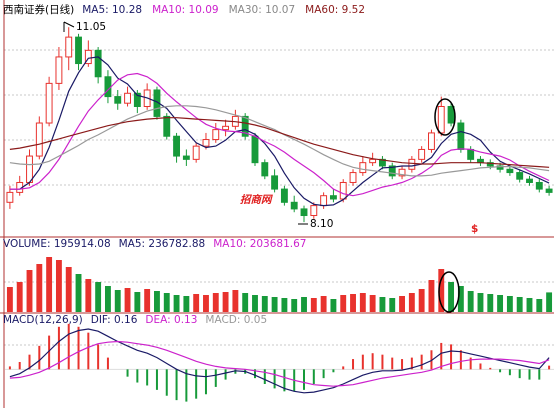  What do you see at coordinates (162, 244) in the screenshot?
I see `legend-entry: MA5: 236782.88` at bounding box center [162, 244].